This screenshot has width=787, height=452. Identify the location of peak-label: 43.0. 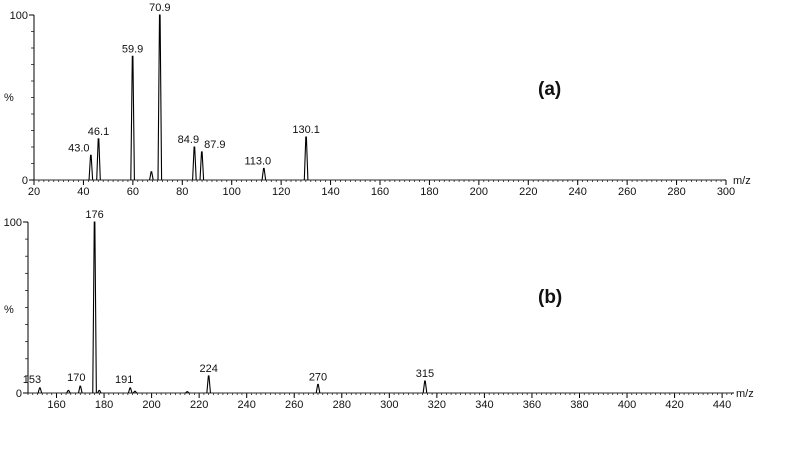
(78, 148).